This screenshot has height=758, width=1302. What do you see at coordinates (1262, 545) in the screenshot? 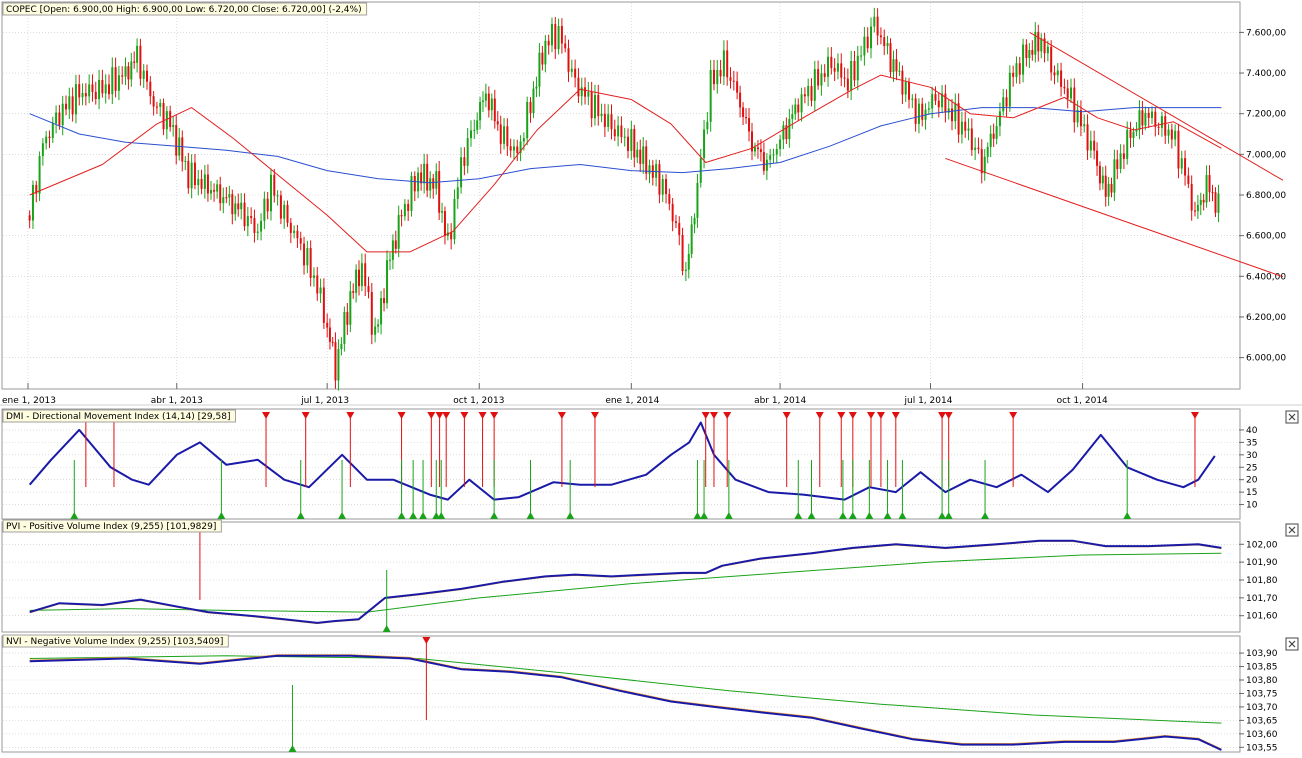
I see `pvi-ytick-label: 102,00` at bounding box center [1262, 545].